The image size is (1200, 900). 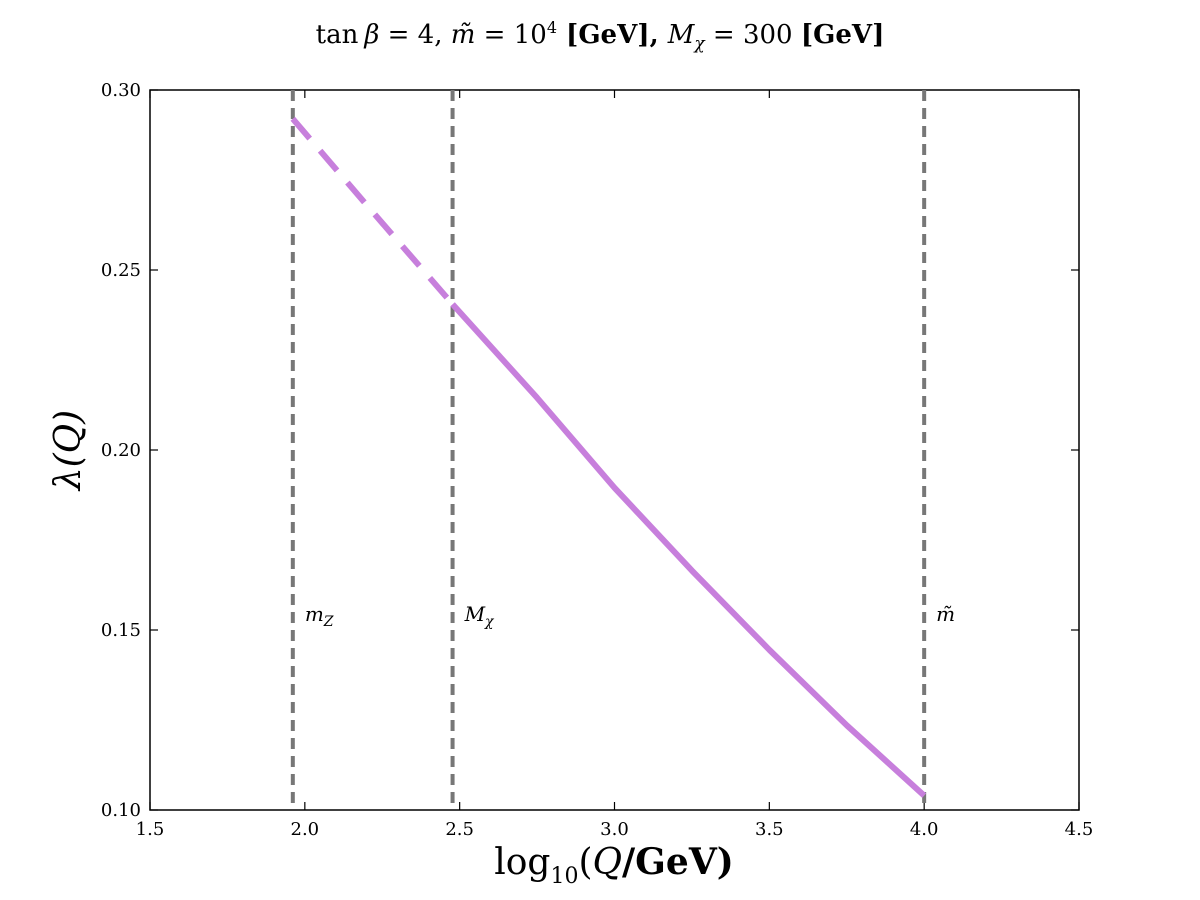 I want to click on chart-title: tan β = 4, m̃ = 104 [GeV], Mχ = 300 [GeV], so click(x=600, y=36).